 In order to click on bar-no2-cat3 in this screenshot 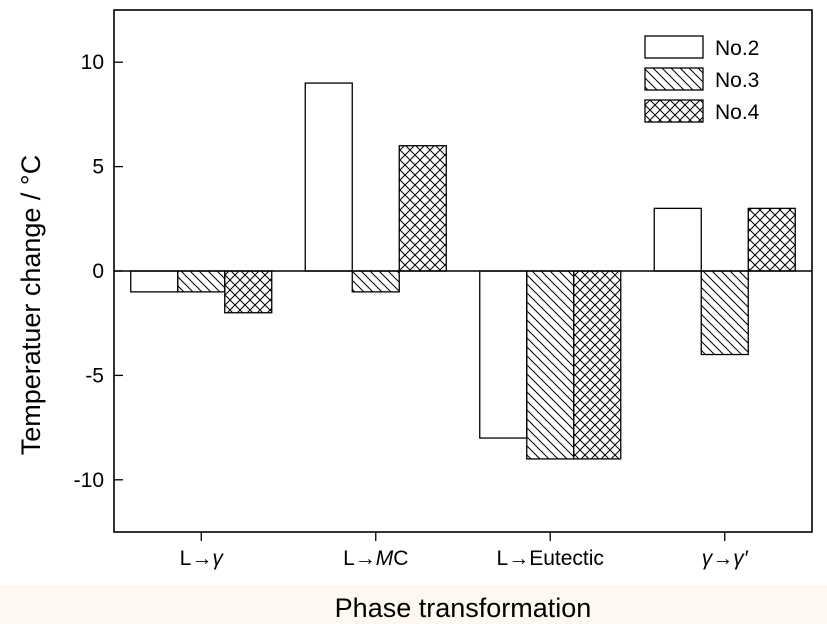, I will do `click(503, 354)`.